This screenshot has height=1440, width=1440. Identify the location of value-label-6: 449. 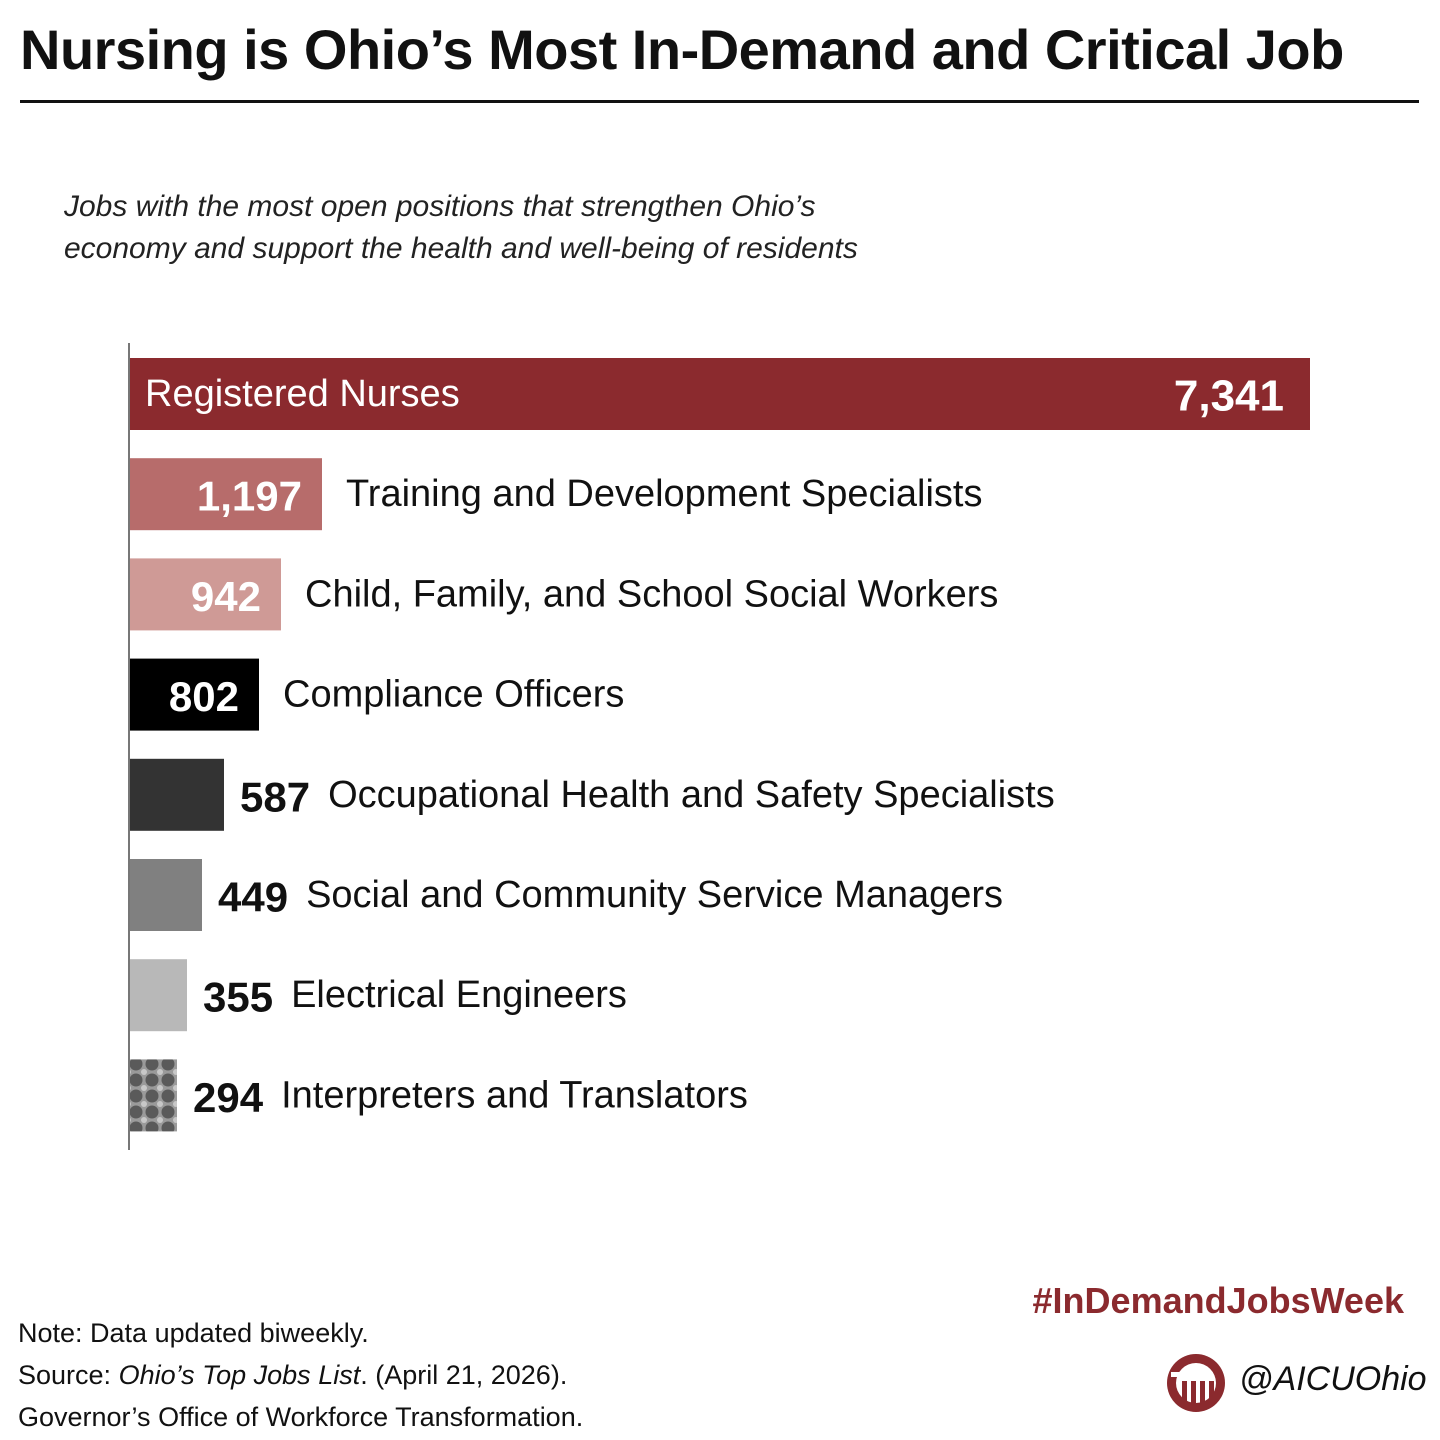
(253, 897).